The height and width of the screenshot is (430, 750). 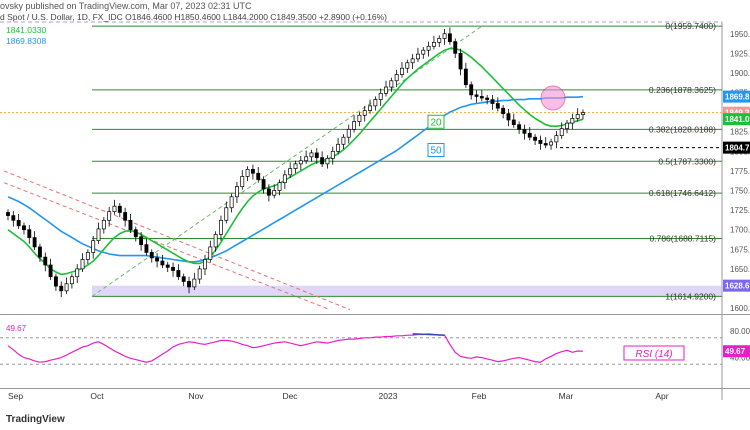 I want to click on ma-label-text: 20, so click(x=436, y=122).